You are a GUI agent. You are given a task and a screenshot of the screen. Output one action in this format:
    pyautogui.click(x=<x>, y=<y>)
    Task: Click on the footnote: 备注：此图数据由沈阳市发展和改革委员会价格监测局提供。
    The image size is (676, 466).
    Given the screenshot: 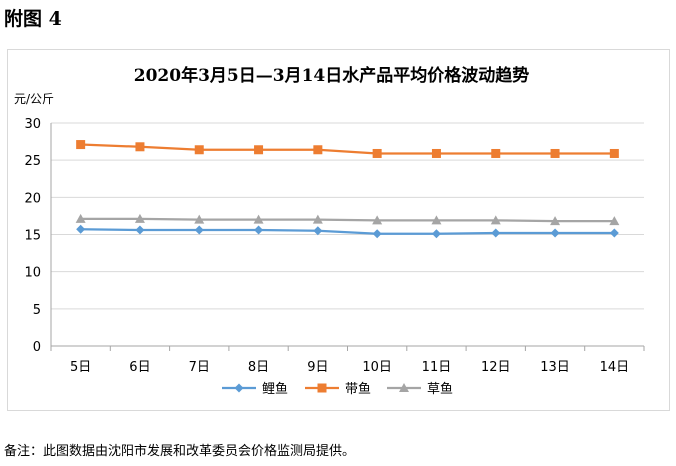 What is the action you would take?
    pyautogui.click(x=180, y=451)
    